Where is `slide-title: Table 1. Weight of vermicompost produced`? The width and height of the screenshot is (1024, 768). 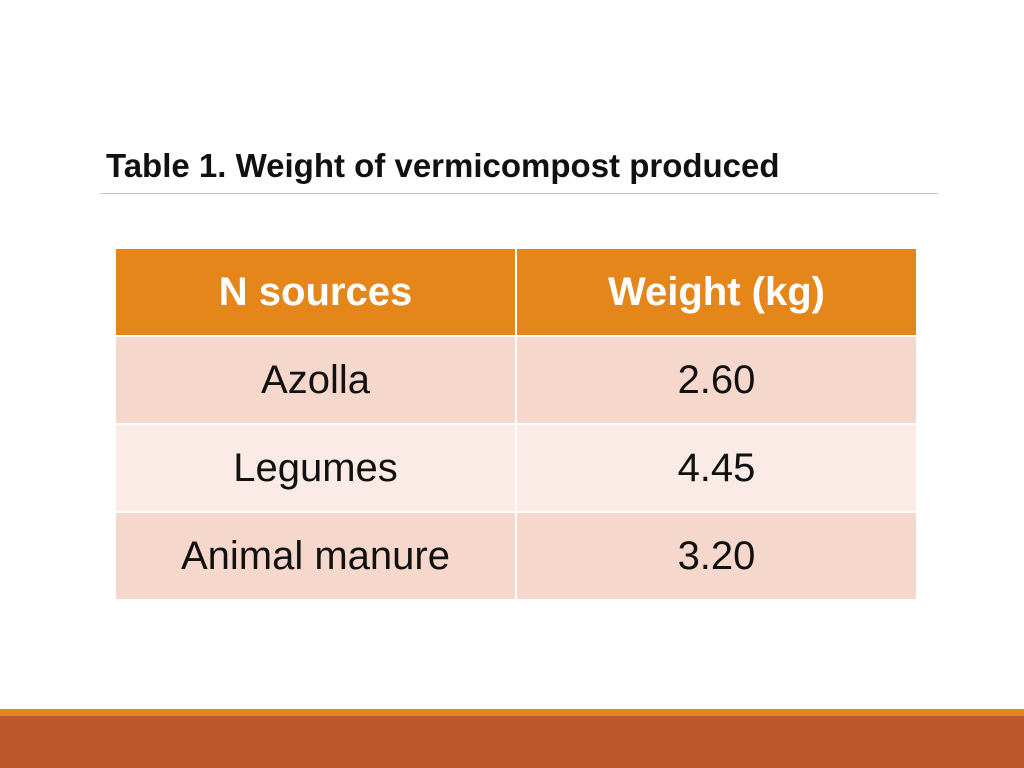 slide-title: Table 1. Weight of vermicompost produced is located at coordinates (443, 165).